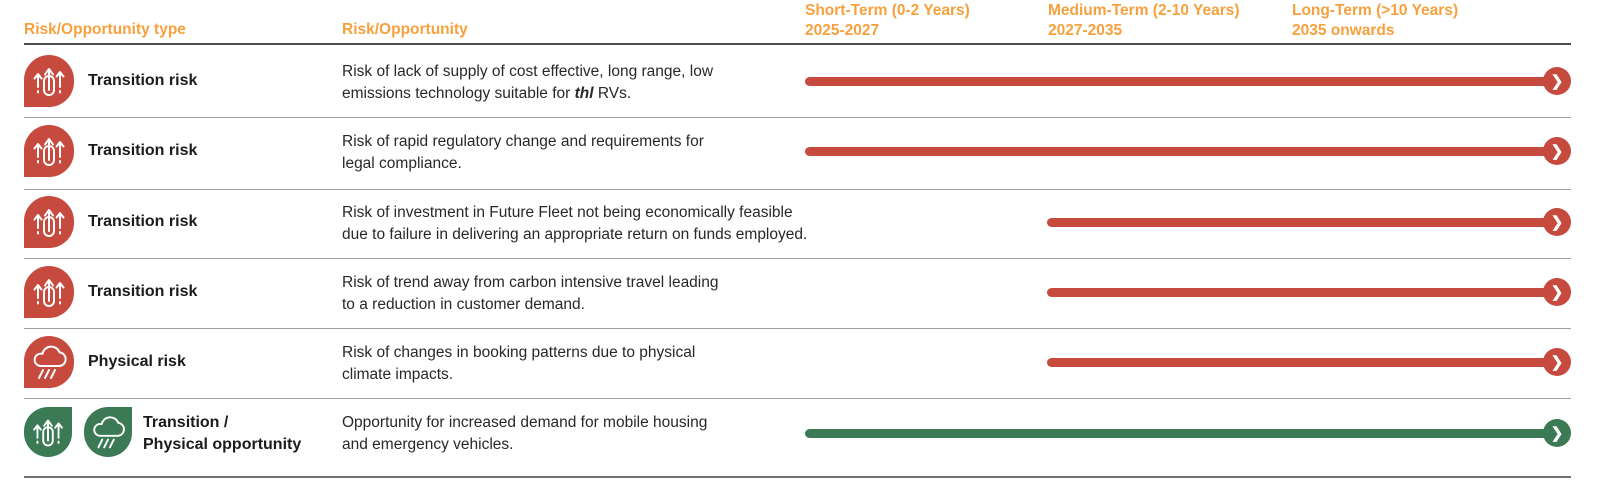  I want to click on transition-opportunity-icon, so click(48, 432).